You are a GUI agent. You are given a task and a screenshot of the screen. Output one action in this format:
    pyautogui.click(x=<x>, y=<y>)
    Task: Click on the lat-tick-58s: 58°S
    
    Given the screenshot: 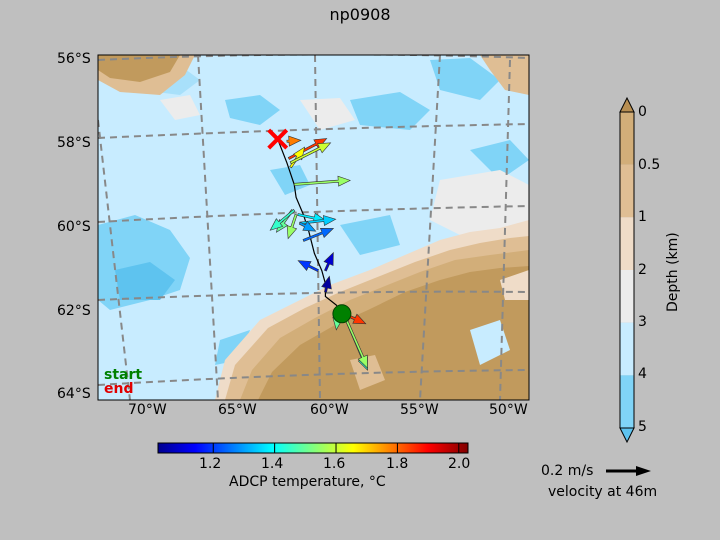 What is the action you would take?
    pyautogui.click(x=74, y=143)
    